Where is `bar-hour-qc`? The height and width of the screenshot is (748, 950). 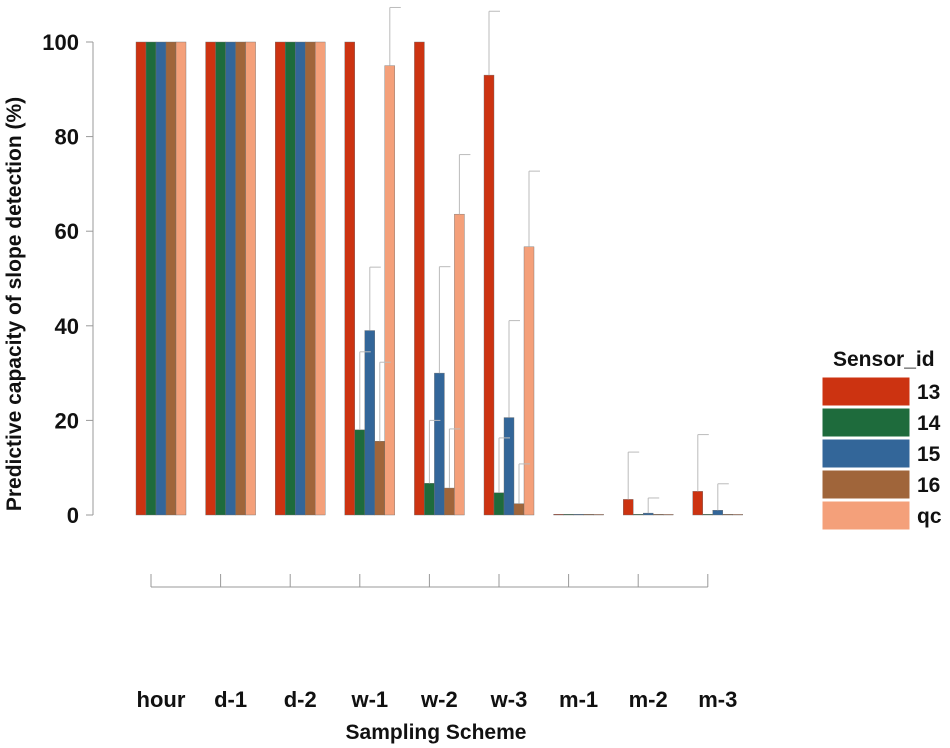 bar-hour-qc is located at coordinates (181, 278).